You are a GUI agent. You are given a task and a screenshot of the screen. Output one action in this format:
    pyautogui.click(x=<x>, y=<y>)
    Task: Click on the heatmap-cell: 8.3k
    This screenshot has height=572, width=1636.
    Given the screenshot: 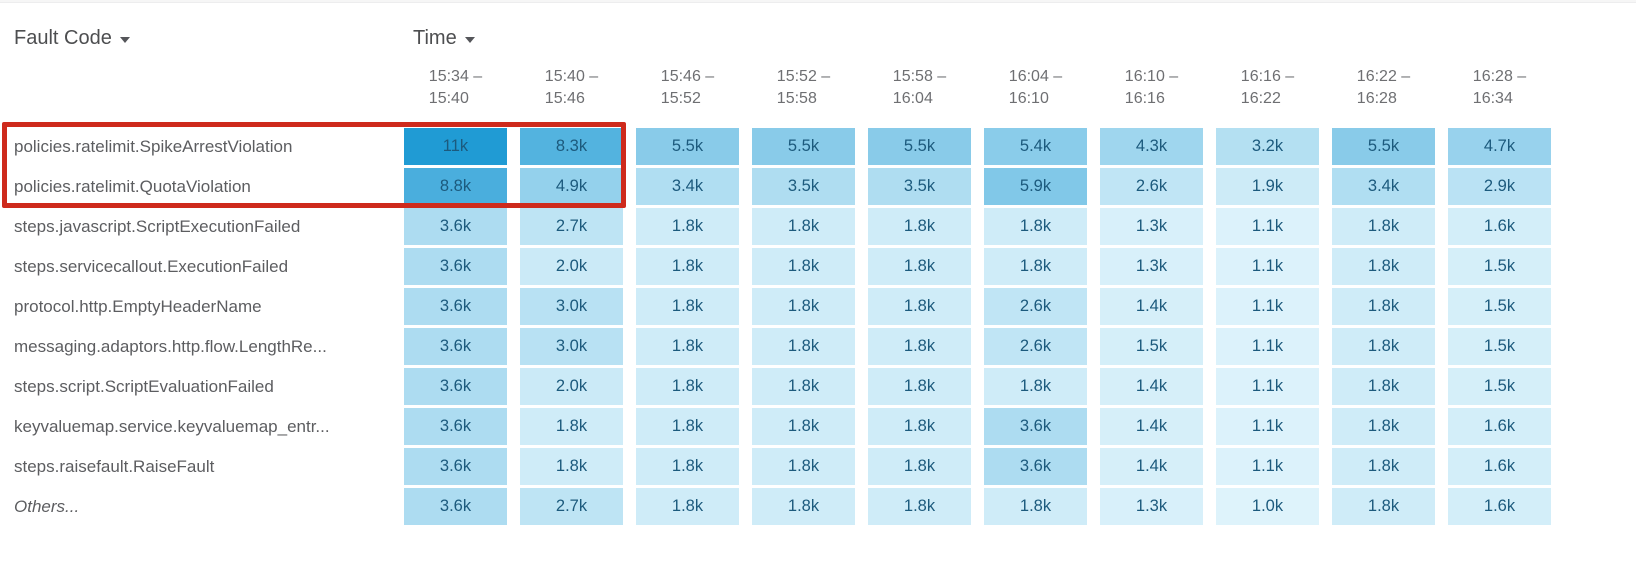 What is the action you would take?
    pyautogui.click(x=571, y=146)
    